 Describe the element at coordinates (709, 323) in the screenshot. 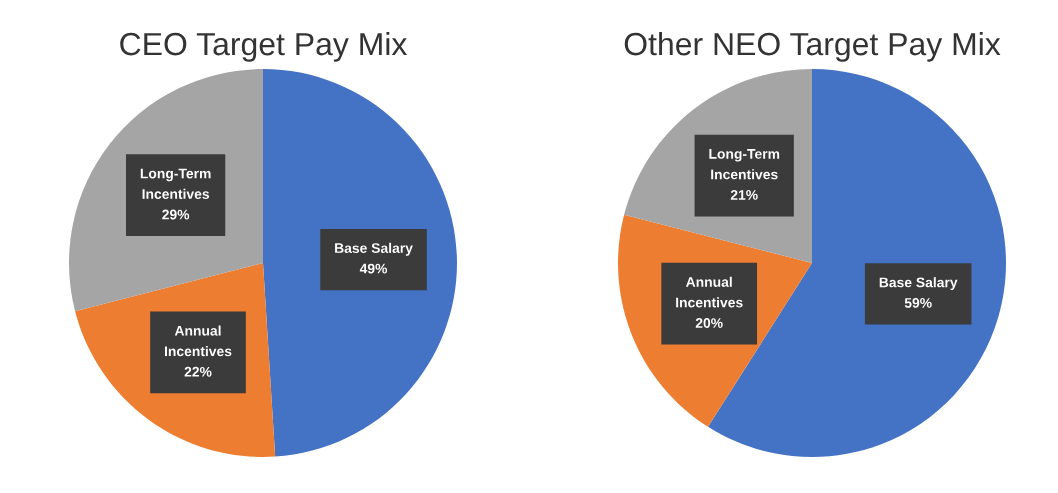

I see `data-label: 20%` at that location.